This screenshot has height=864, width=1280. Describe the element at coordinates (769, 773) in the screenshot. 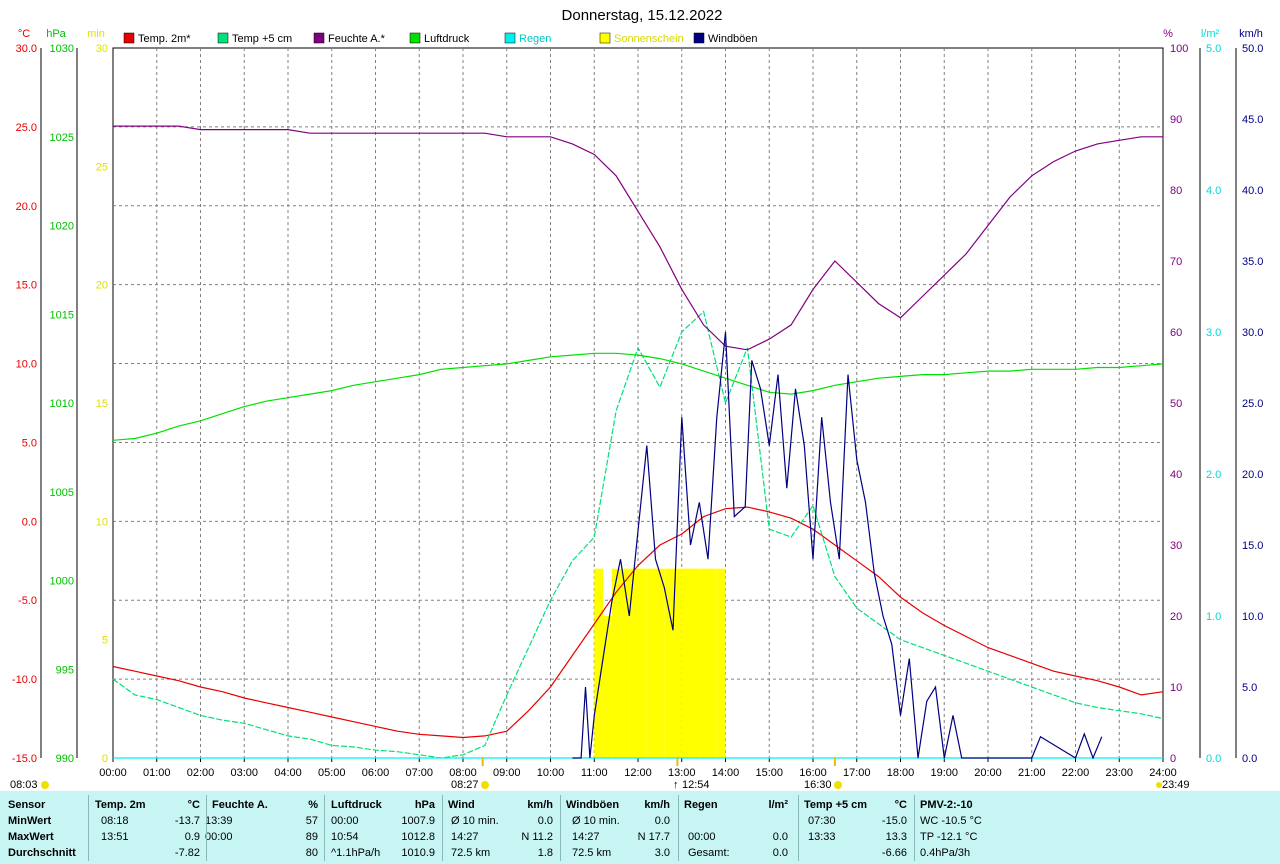

I see `x-tick-label: 15:00` at that location.